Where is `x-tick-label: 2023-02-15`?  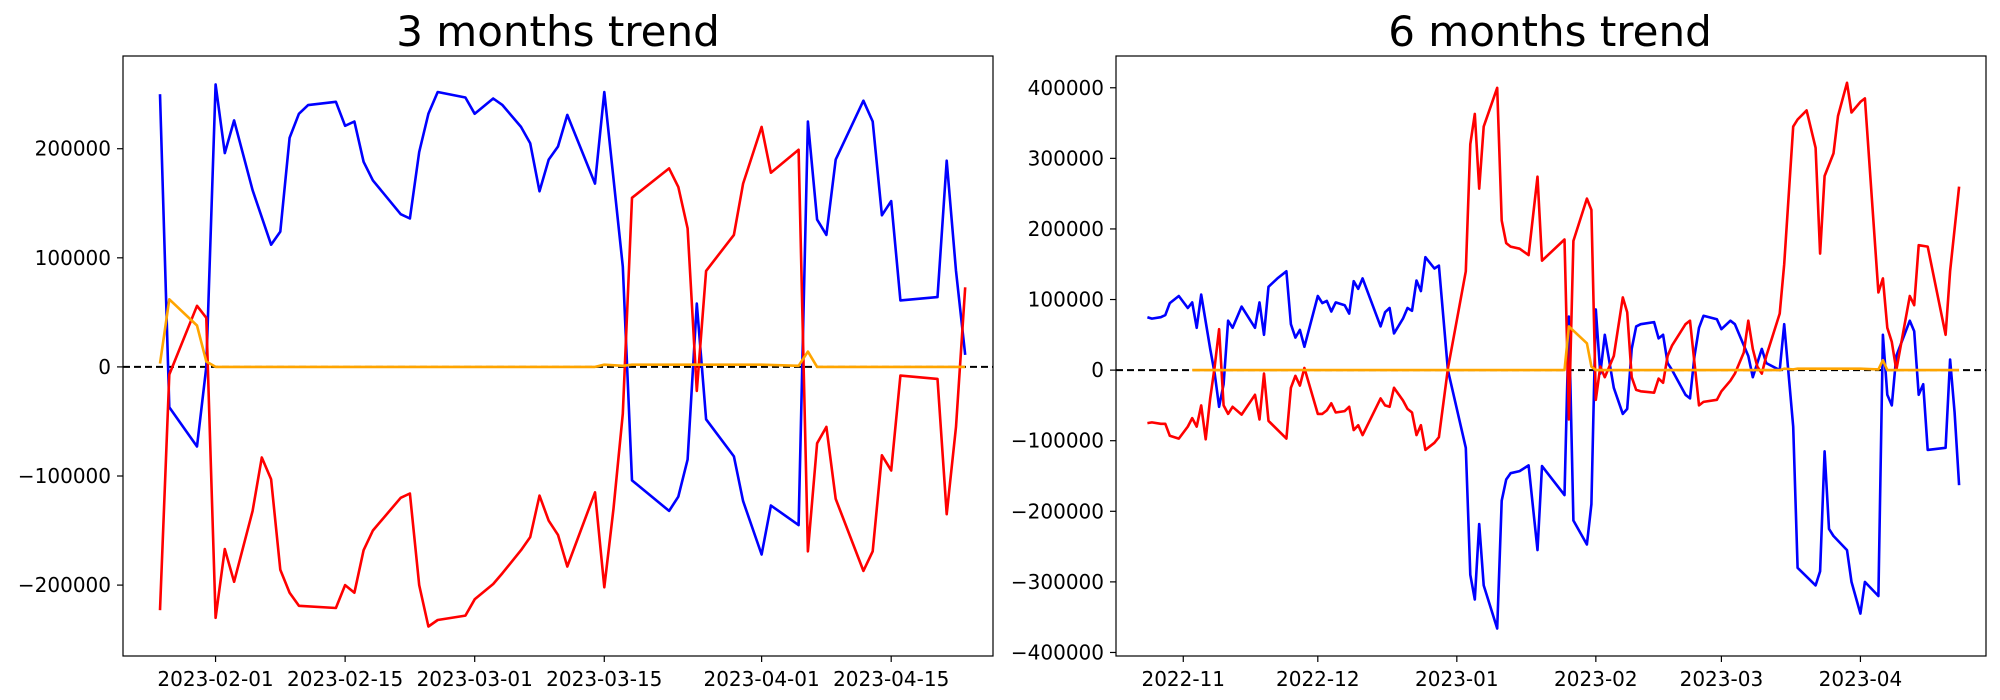
x-tick-label: 2023-02-15 is located at coordinates (345, 679).